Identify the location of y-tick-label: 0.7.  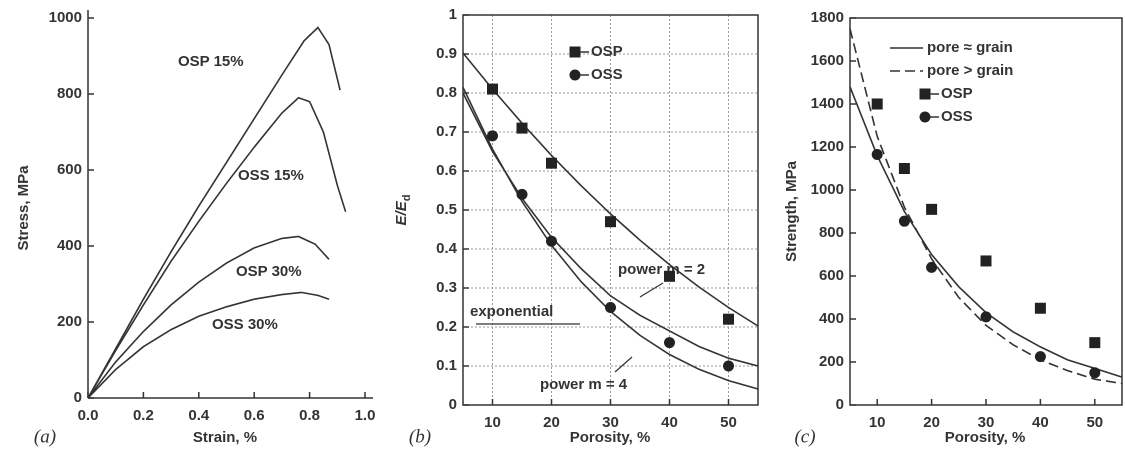
(446, 131).